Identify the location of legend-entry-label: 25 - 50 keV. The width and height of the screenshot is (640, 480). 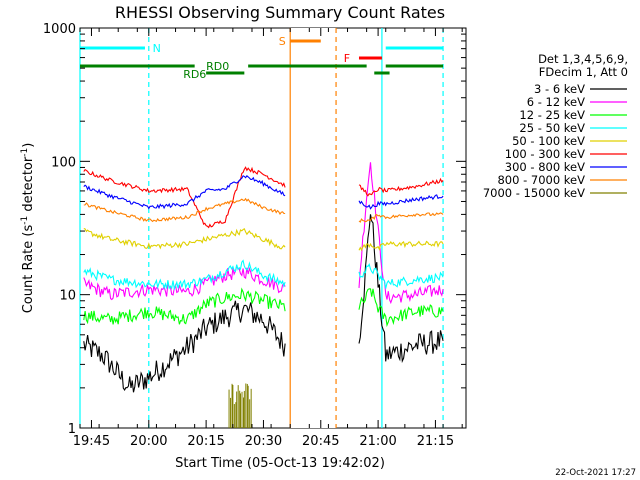
(552, 128).